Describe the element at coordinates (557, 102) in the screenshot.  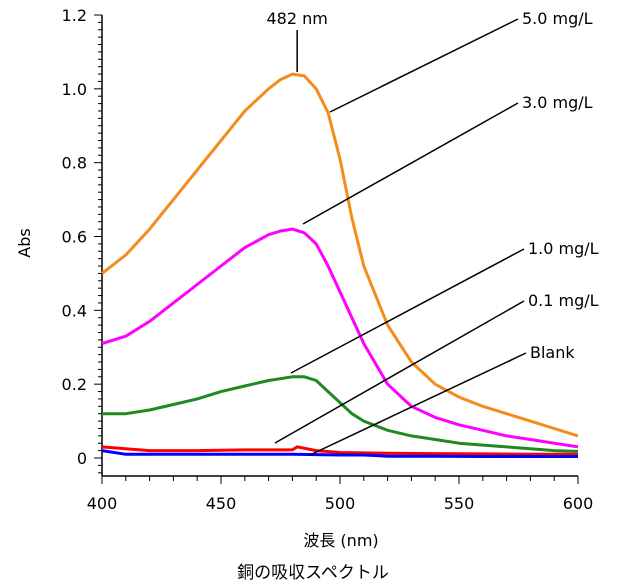
I see `series-label: 3.0 mg/L` at that location.